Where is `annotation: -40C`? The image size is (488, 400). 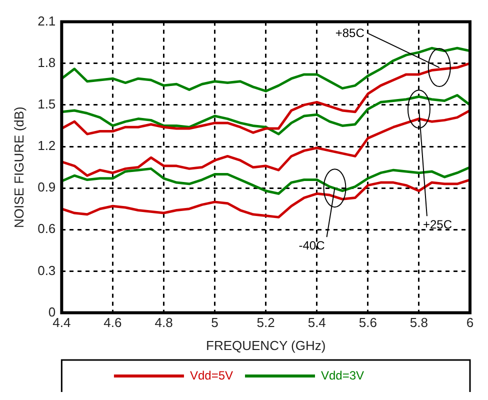 annotation: -40C is located at coordinates (312, 245).